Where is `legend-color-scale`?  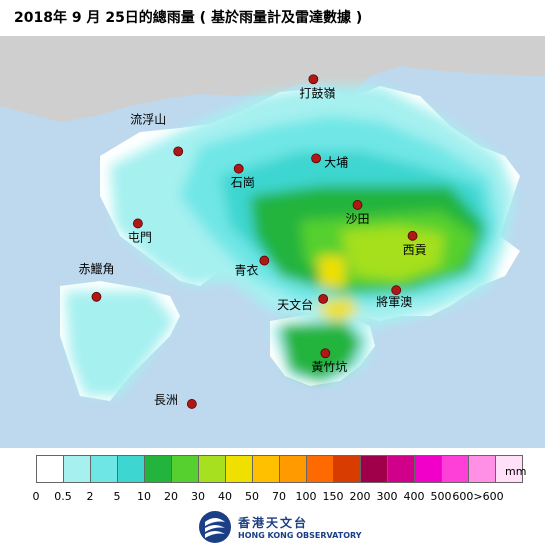 legend-color-scale is located at coordinates (279, 469).